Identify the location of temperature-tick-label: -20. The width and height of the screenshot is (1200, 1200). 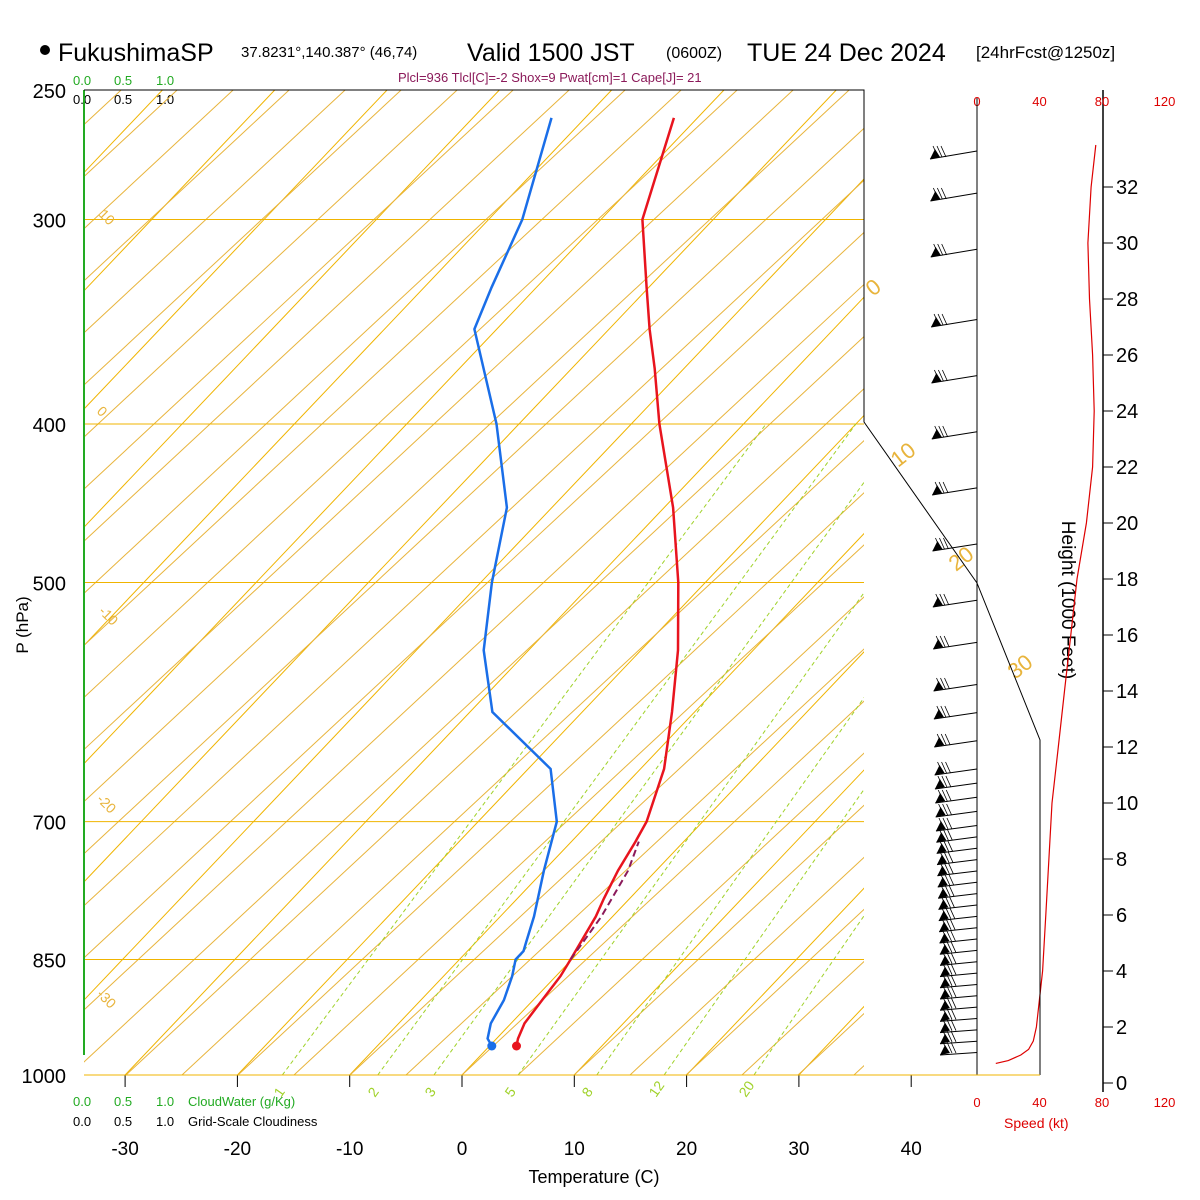
(237, 1149).